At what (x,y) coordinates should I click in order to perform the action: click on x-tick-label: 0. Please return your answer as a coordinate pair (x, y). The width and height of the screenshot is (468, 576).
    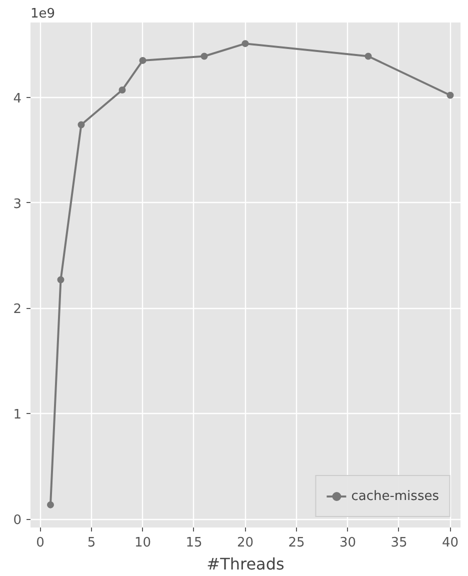
    Looking at the image, I should click on (40, 543).